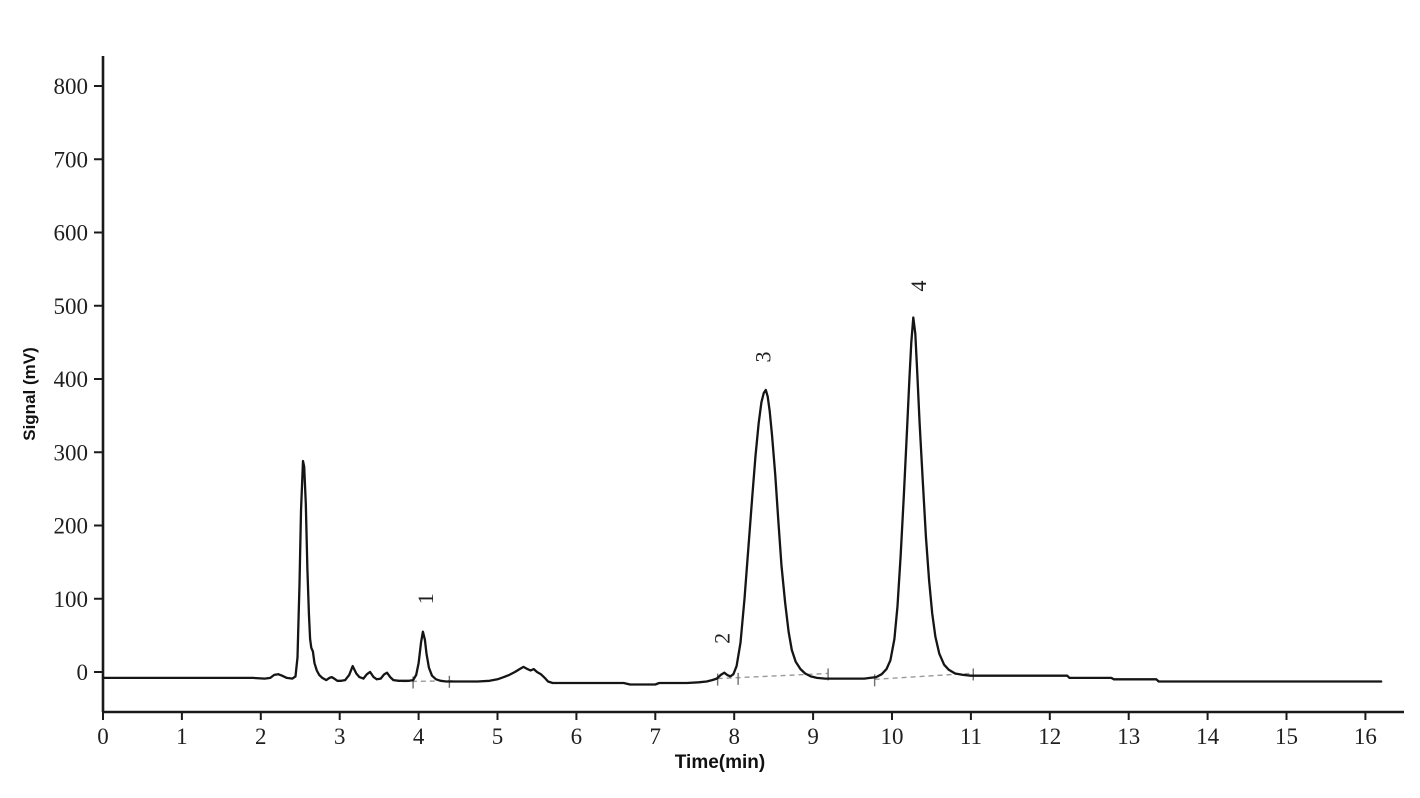 Image resolution: width=1420 pixels, height=798 pixels. What do you see at coordinates (1128, 736) in the screenshot?
I see `x-tick-label: 13` at bounding box center [1128, 736].